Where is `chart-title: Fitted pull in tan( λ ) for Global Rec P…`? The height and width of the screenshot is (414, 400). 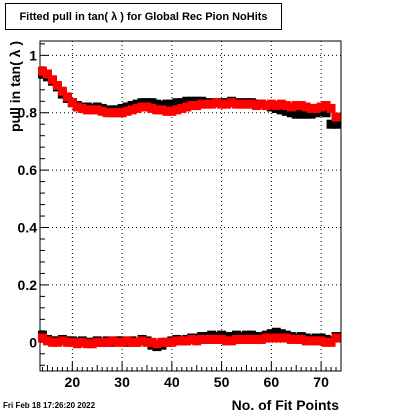 chart-title: Fitted pull in tan( λ ) for Global Rec P… is located at coordinates (143, 17).